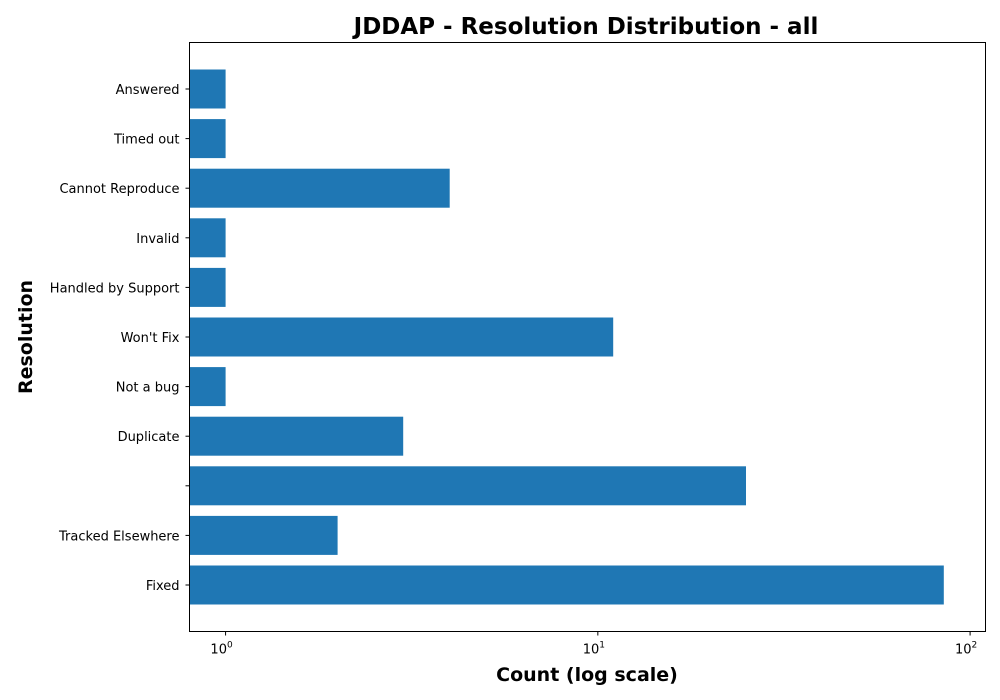  I want to click on y-tick-label: Timed out, so click(146, 140).